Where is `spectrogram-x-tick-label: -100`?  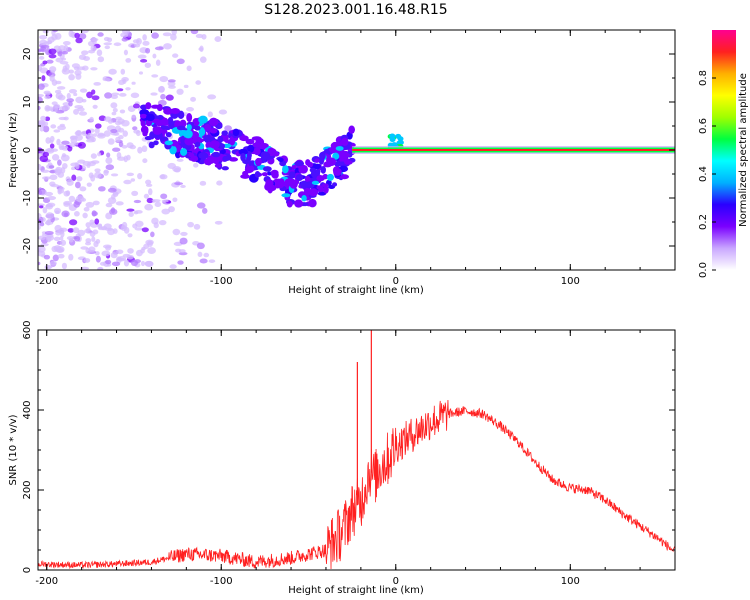
spectrogram-x-tick-label: -100 is located at coordinates (221, 281).